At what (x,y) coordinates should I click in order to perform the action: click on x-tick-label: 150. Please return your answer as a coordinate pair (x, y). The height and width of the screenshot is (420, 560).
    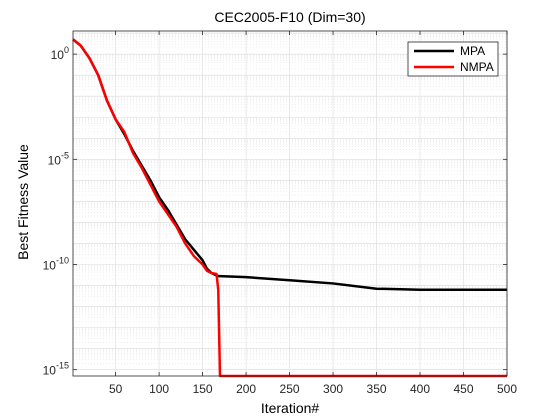
    Looking at the image, I should click on (203, 389).